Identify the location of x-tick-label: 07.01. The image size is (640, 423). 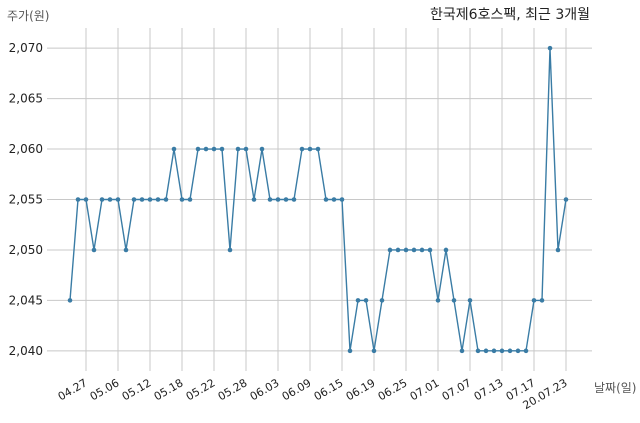
(425, 389).